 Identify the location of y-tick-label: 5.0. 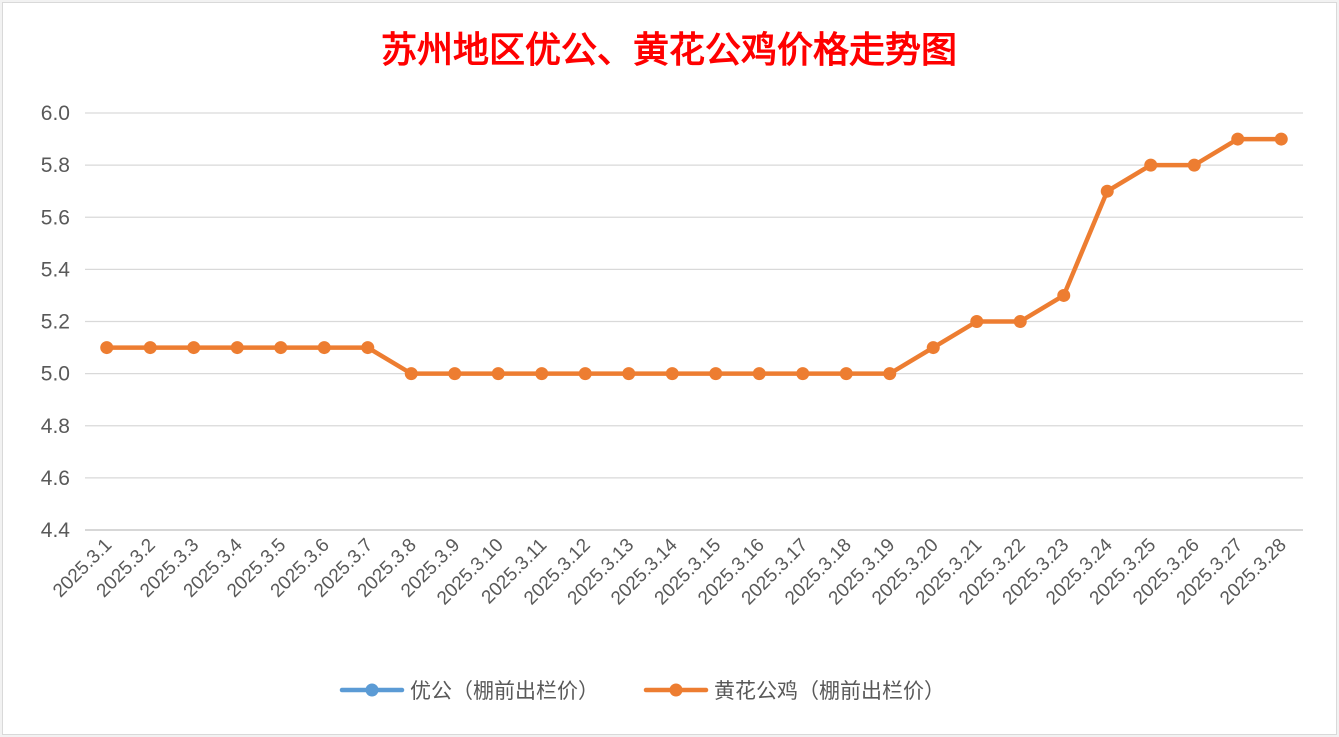
(55, 374).